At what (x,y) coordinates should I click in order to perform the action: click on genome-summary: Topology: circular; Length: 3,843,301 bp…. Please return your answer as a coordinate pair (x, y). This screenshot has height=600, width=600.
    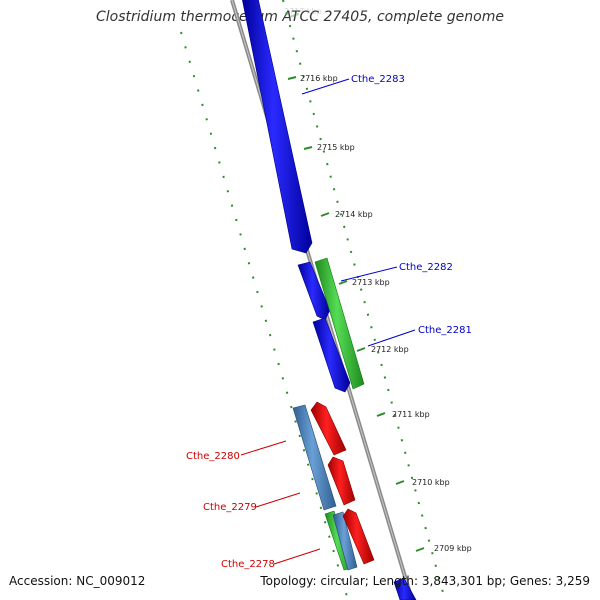
    Looking at the image, I should click on (425, 581).